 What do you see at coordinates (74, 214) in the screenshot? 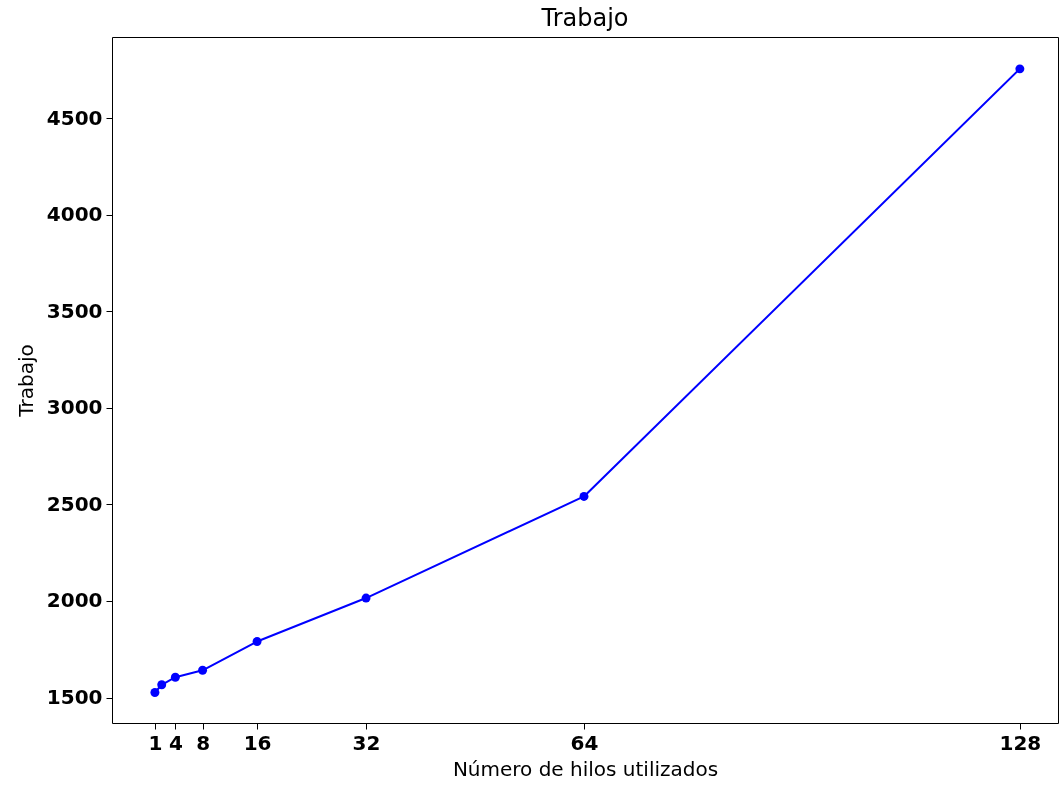
I see `y-tick-label: 4000` at bounding box center [74, 214].